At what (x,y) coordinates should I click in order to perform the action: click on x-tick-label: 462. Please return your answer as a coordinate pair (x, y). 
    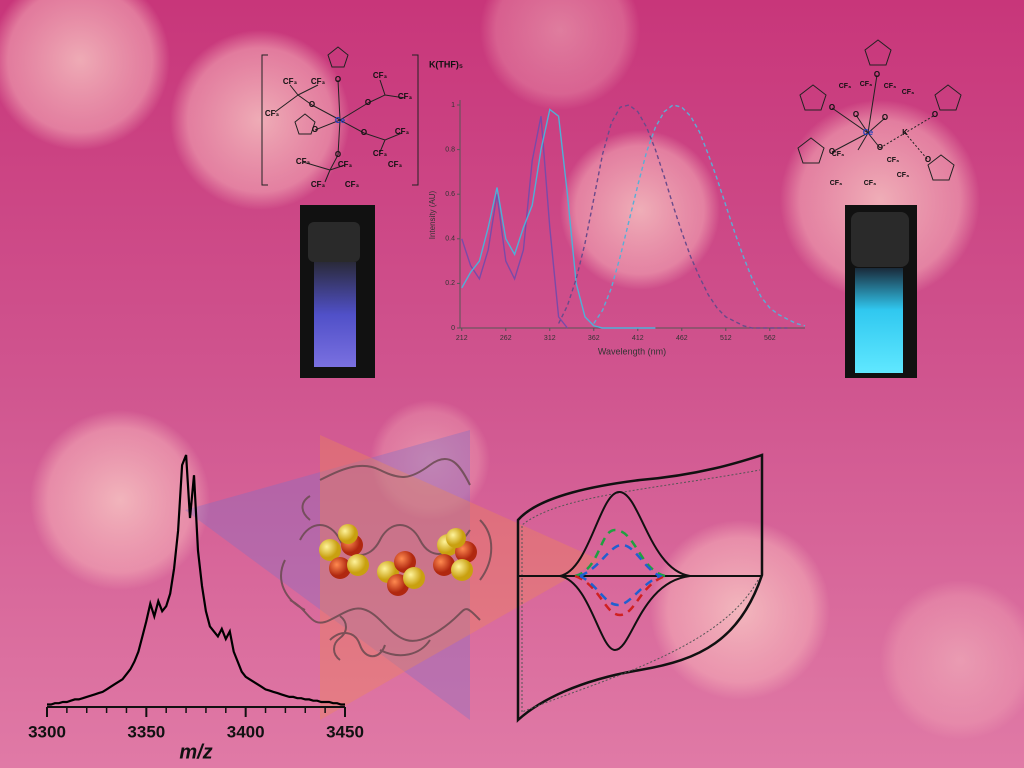
    Looking at the image, I should click on (682, 338).